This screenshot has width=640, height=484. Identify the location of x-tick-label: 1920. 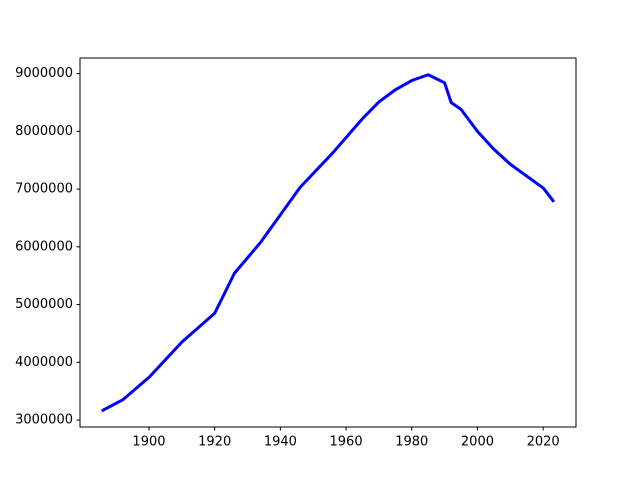
(214, 442).